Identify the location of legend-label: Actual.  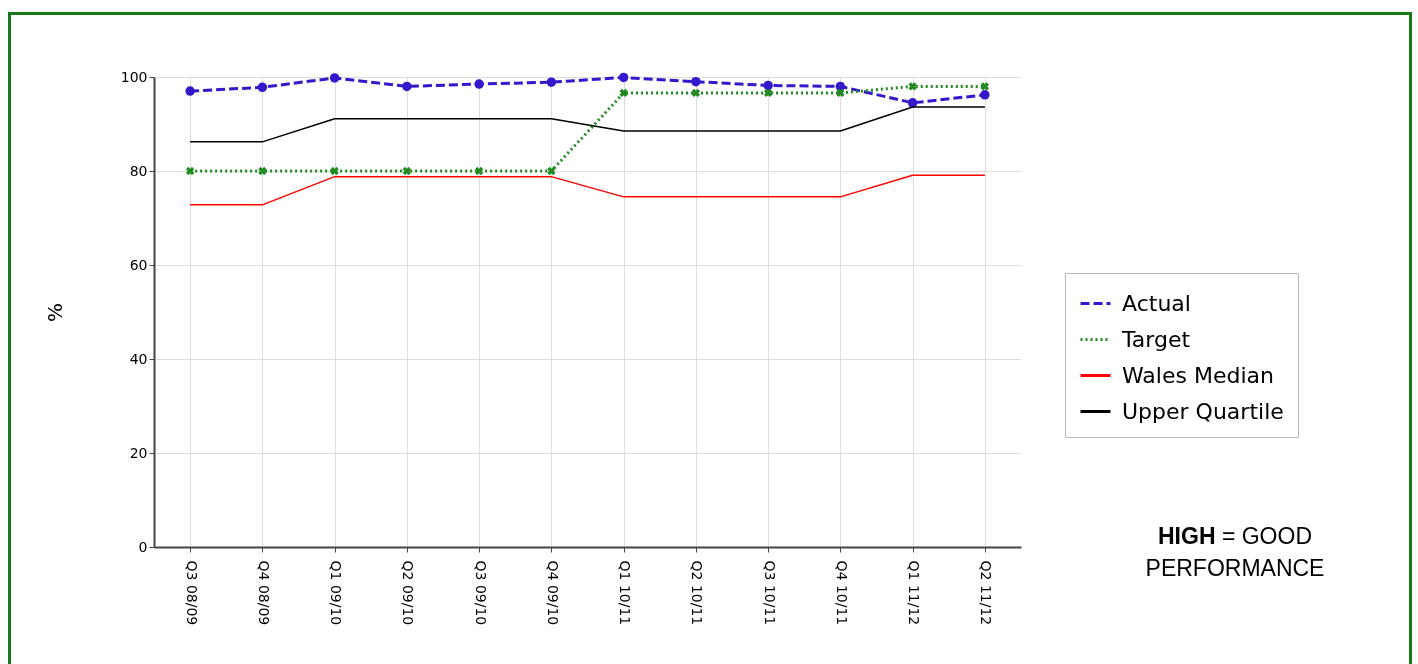
(1156, 303).